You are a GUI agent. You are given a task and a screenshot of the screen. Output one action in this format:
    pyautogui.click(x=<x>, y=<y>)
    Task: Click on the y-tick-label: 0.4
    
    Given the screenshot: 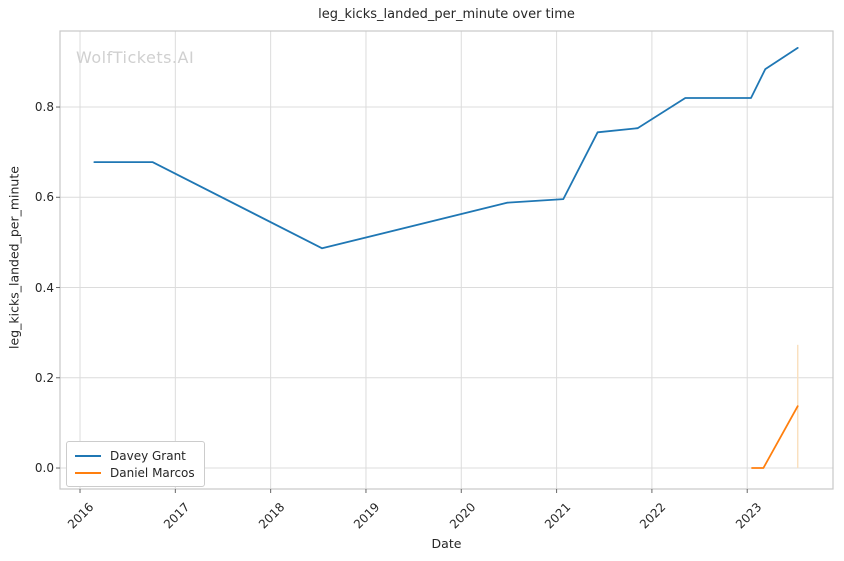 What is the action you would take?
    pyautogui.click(x=44, y=287)
    